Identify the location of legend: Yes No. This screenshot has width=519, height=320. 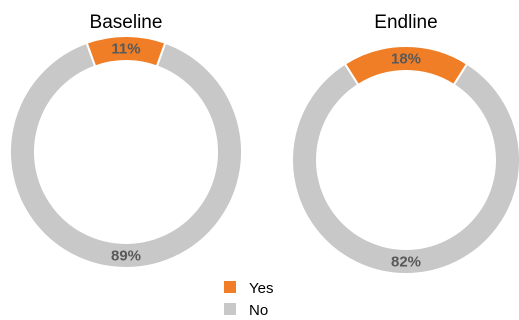
(248, 299).